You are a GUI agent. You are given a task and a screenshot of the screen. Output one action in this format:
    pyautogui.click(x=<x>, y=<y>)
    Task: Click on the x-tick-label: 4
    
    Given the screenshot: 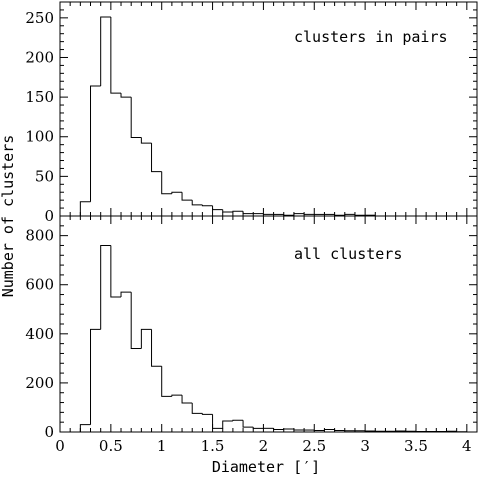 What is the action you would take?
    pyautogui.click(x=467, y=446)
    